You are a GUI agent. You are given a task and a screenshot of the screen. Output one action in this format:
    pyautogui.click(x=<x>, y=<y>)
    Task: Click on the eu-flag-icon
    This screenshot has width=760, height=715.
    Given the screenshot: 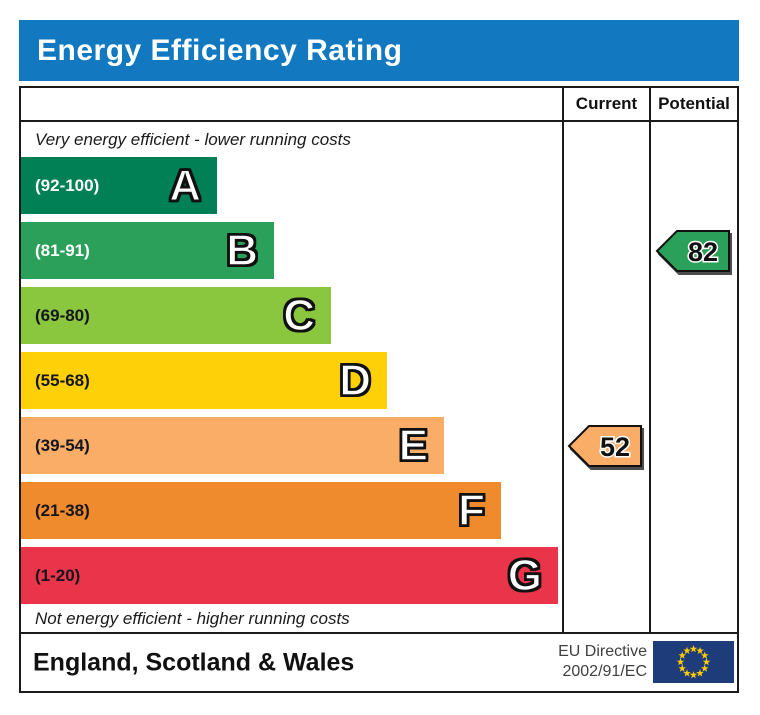 What is the action you would take?
    pyautogui.click(x=693, y=662)
    